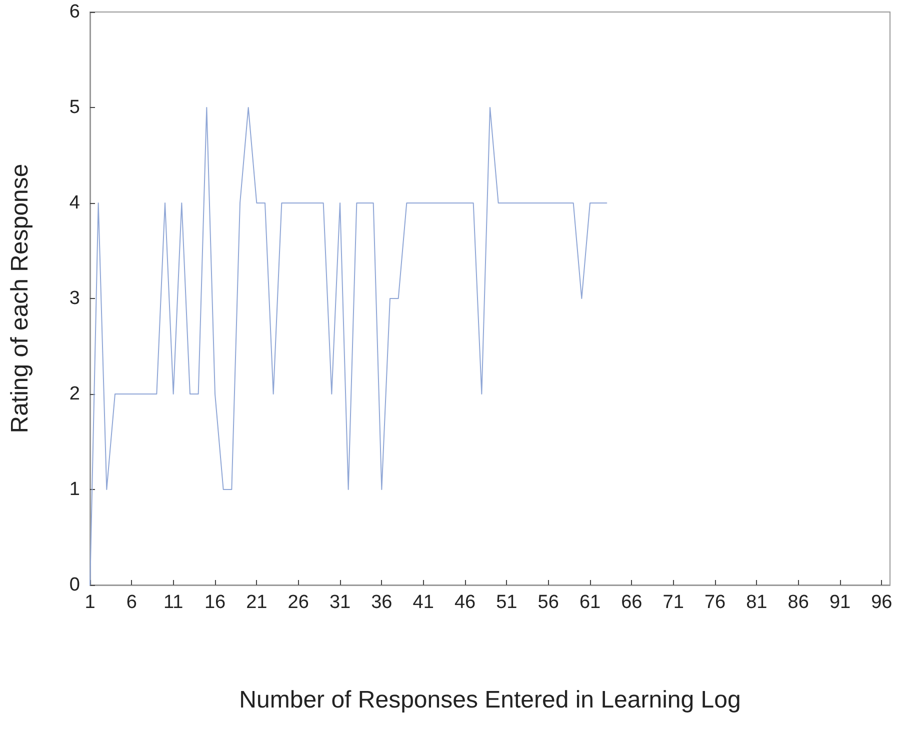 This screenshot has height=739, width=905. Describe the element at coordinates (840, 602) in the screenshot. I see `x-tick-label: 91` at that location.